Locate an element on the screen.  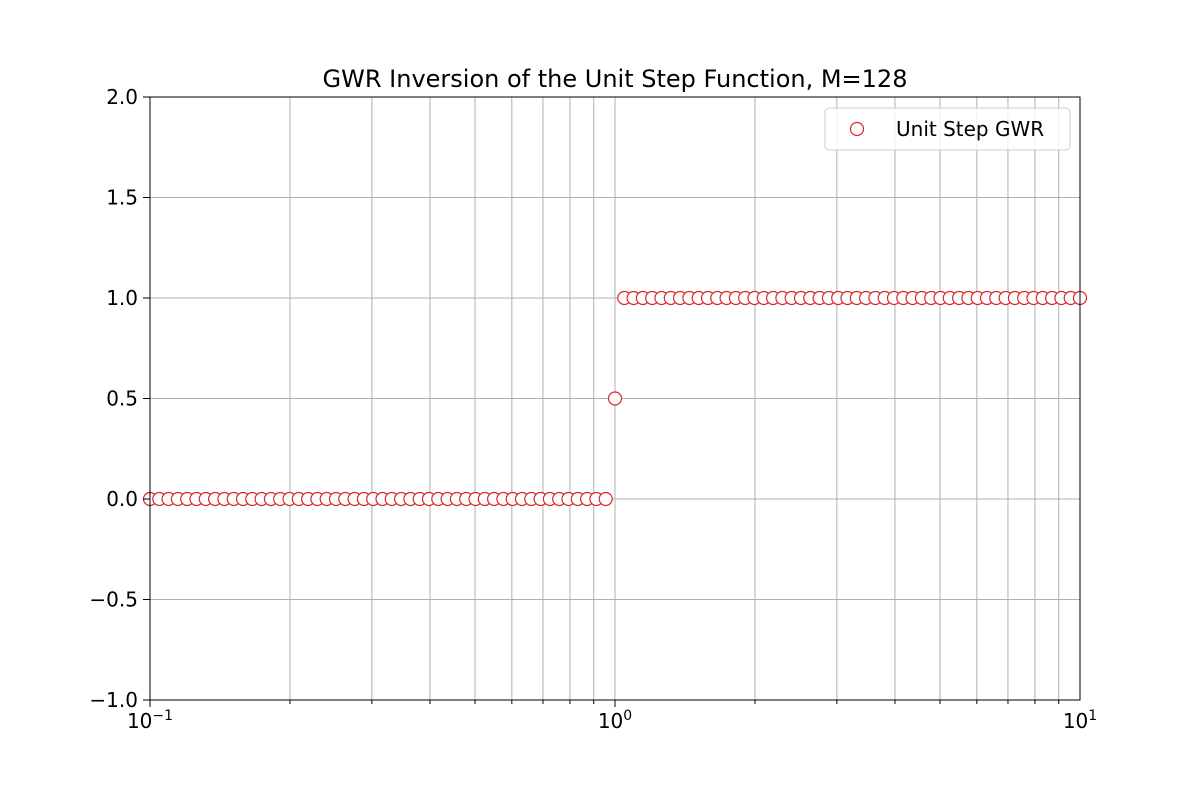
legend-label: Unit Step GWR is located at coordinates (970, 129).